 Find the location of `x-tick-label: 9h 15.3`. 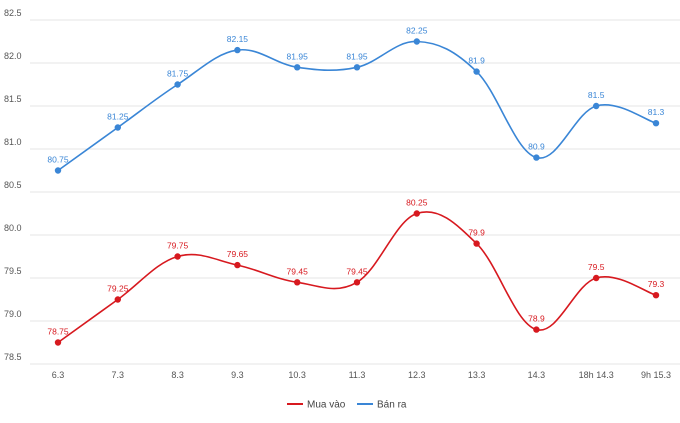

x-tick-label: 9h 15.3 is located at coordinates (656, 375).